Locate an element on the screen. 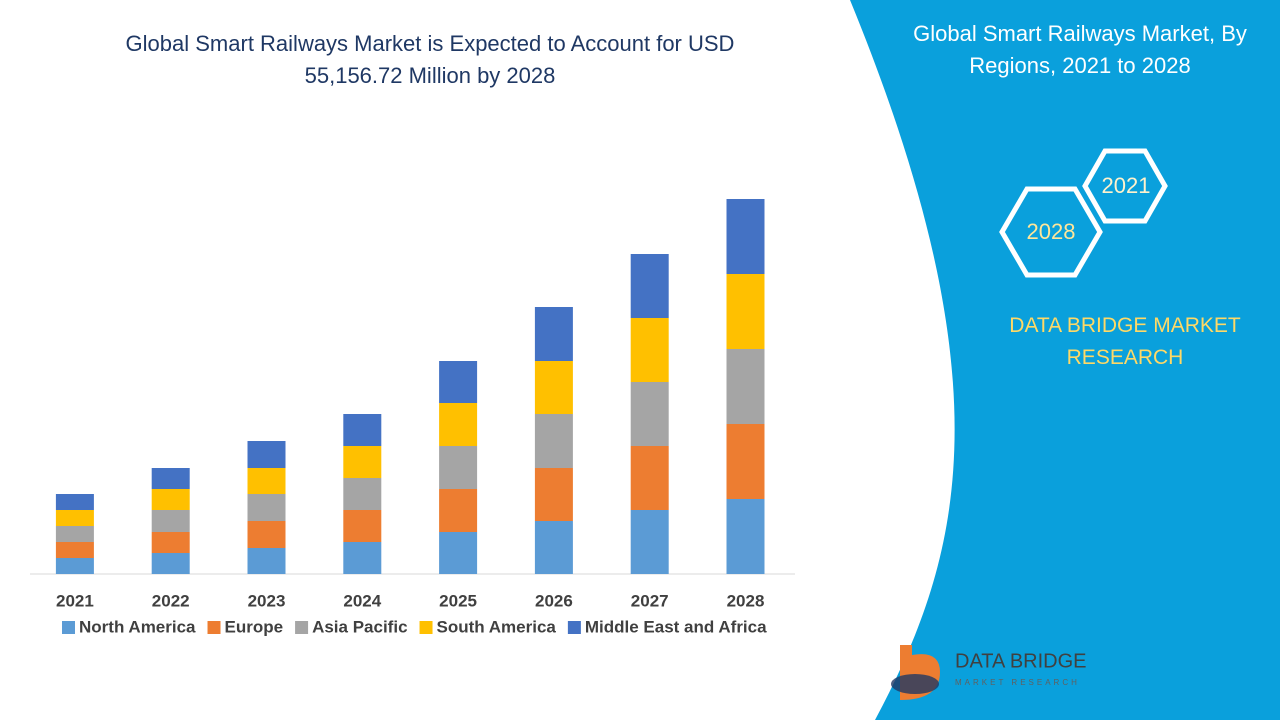 Image resolution: width=1280 pixels, height=720 pixels. x-tick-label: 2024 is located at coordinates (362, 600).